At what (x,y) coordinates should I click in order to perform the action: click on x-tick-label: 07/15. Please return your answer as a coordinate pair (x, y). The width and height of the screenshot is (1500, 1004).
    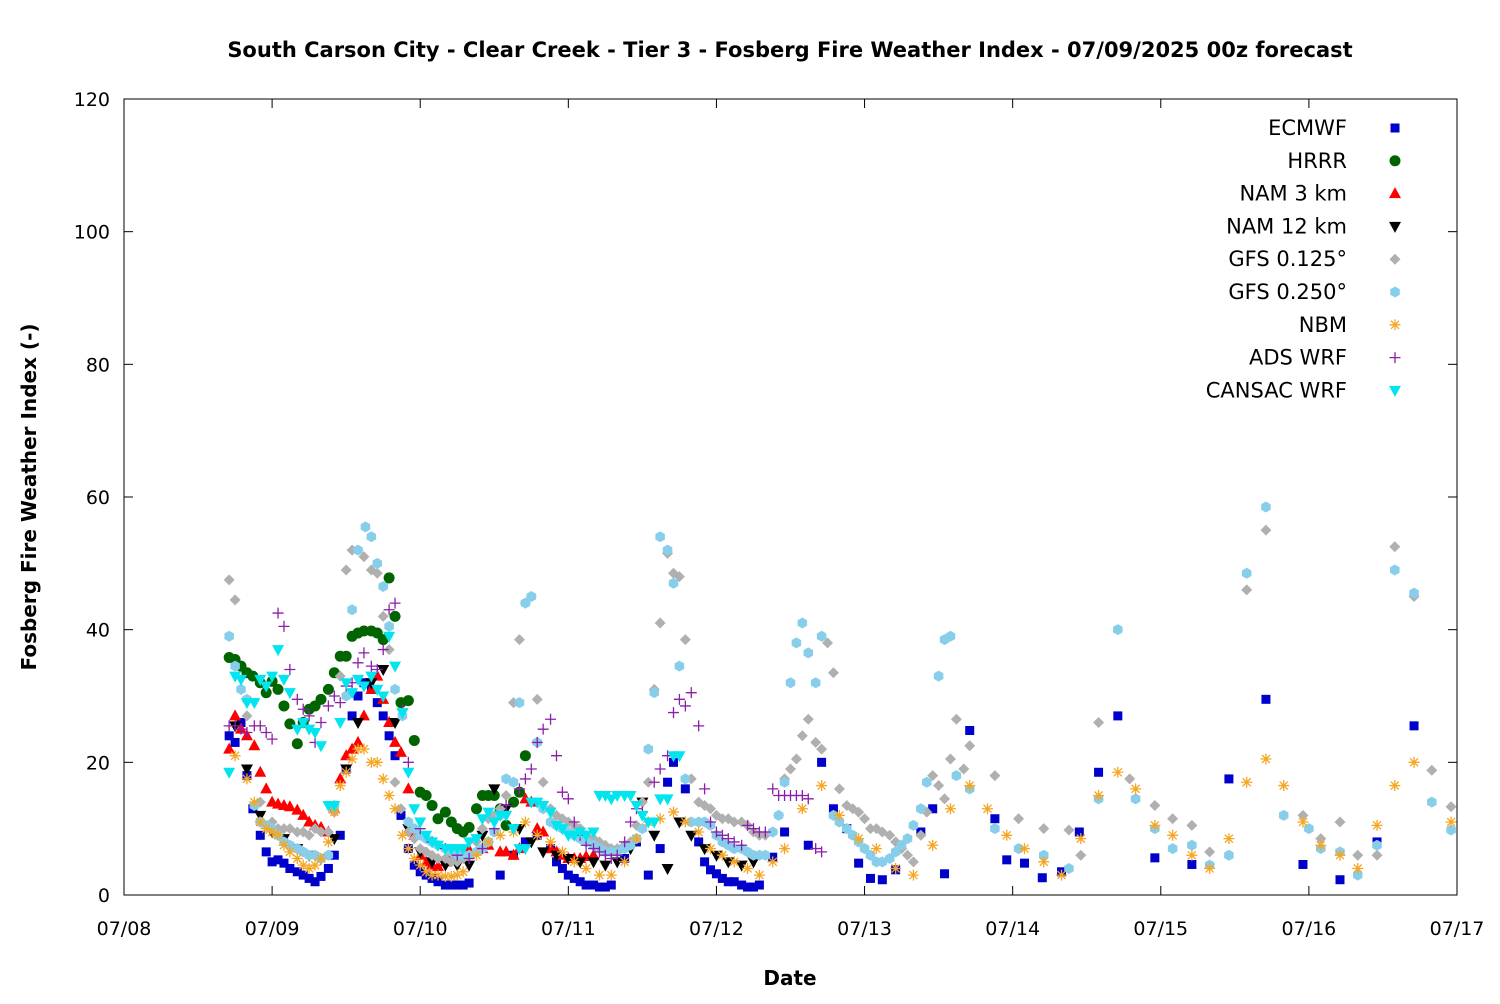
    Looking at the image, I should click on (1160, 929).